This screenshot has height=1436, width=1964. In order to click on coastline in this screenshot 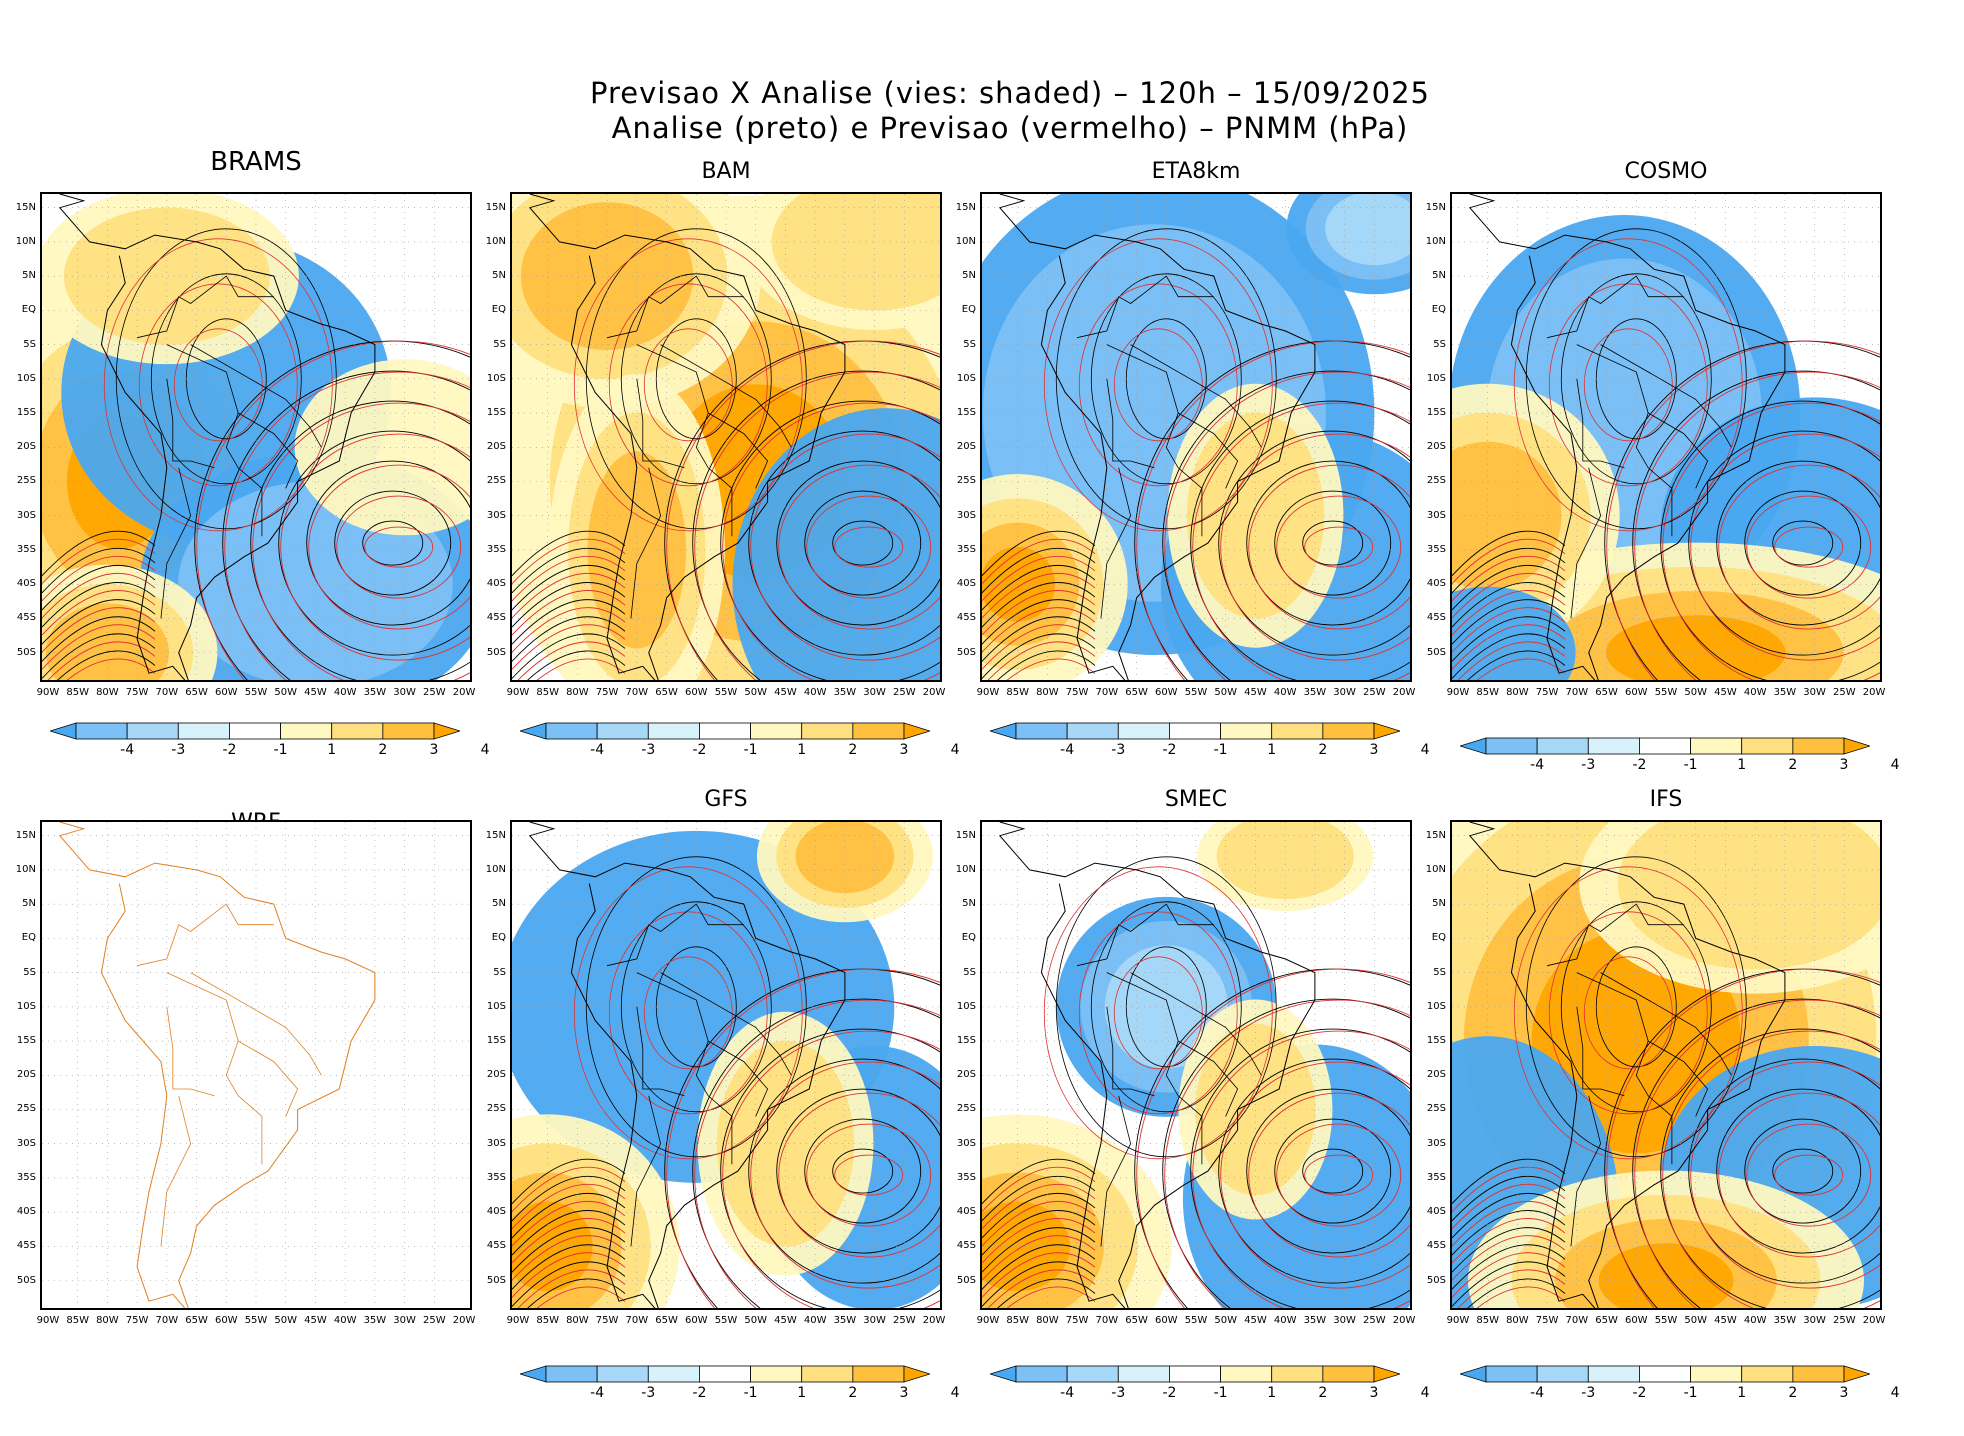, I will do `click(1157, 437)`.